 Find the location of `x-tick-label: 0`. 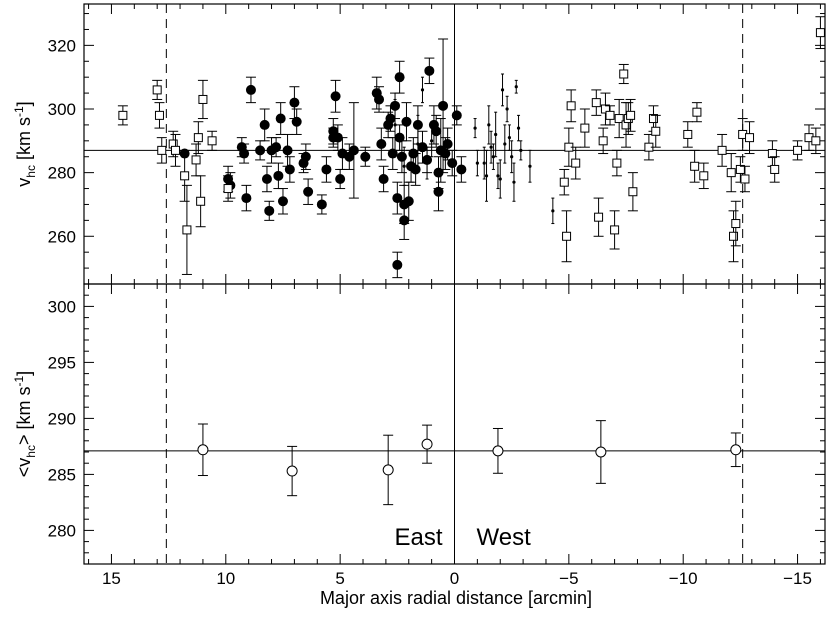

x-tick-label: 0 is located at coordinates (454, 578).